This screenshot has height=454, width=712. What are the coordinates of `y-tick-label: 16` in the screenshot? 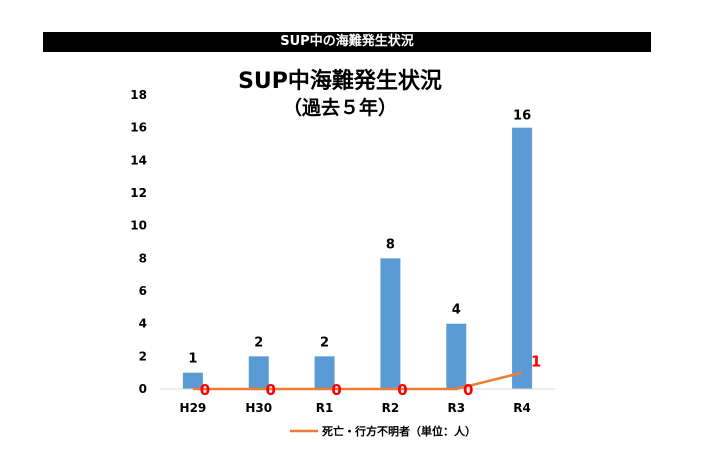 It's located at (138, 128).